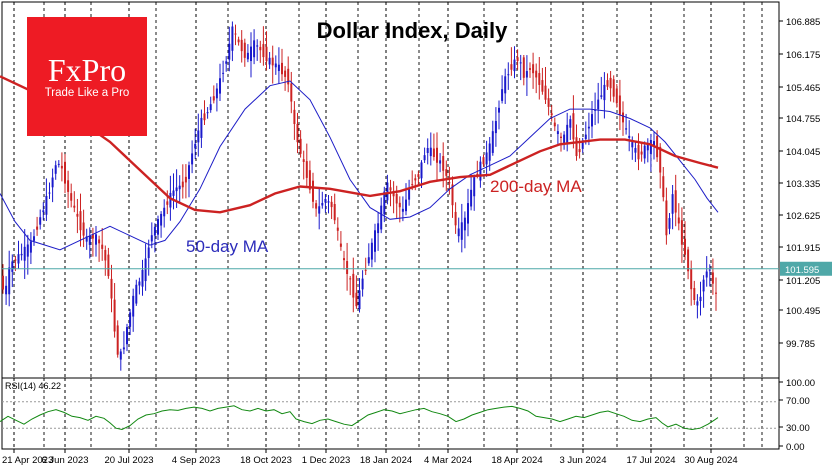  What do you see at coordinates (803, 311) in the screenshot?
I see `price-axis-label: 100.495` at bounding box center [803, 311].